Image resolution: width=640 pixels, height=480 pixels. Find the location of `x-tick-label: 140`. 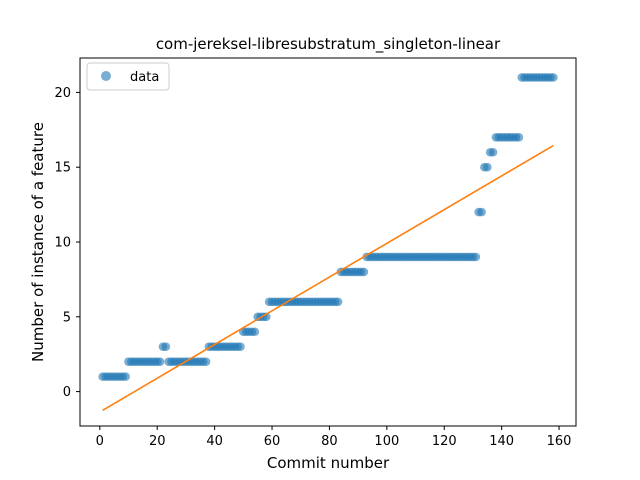

x-tick-label: 140 is located at coordinates (501, 441).